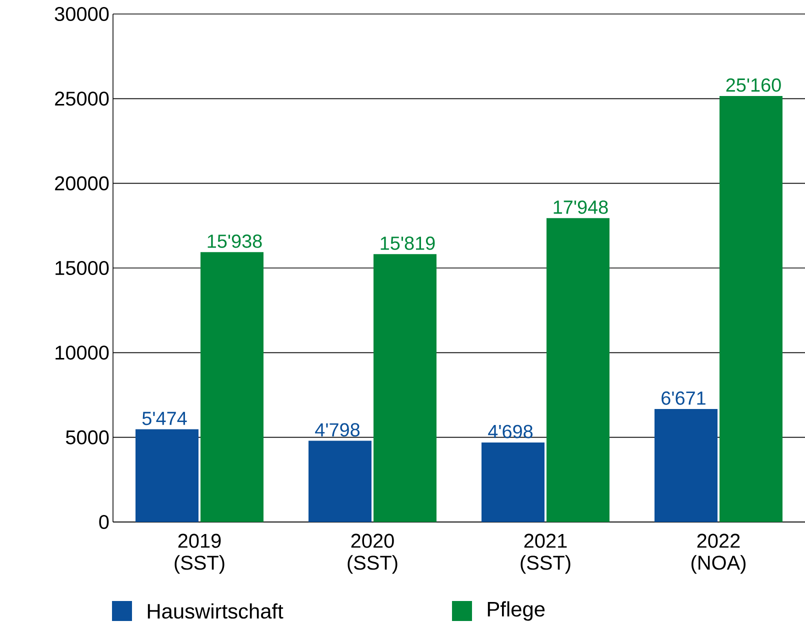 The image size is (805, 630). What do you see at coordinates (510, 431) in the screenshot?
I see `data-label: 4'698` at bounding box center [510, 431].